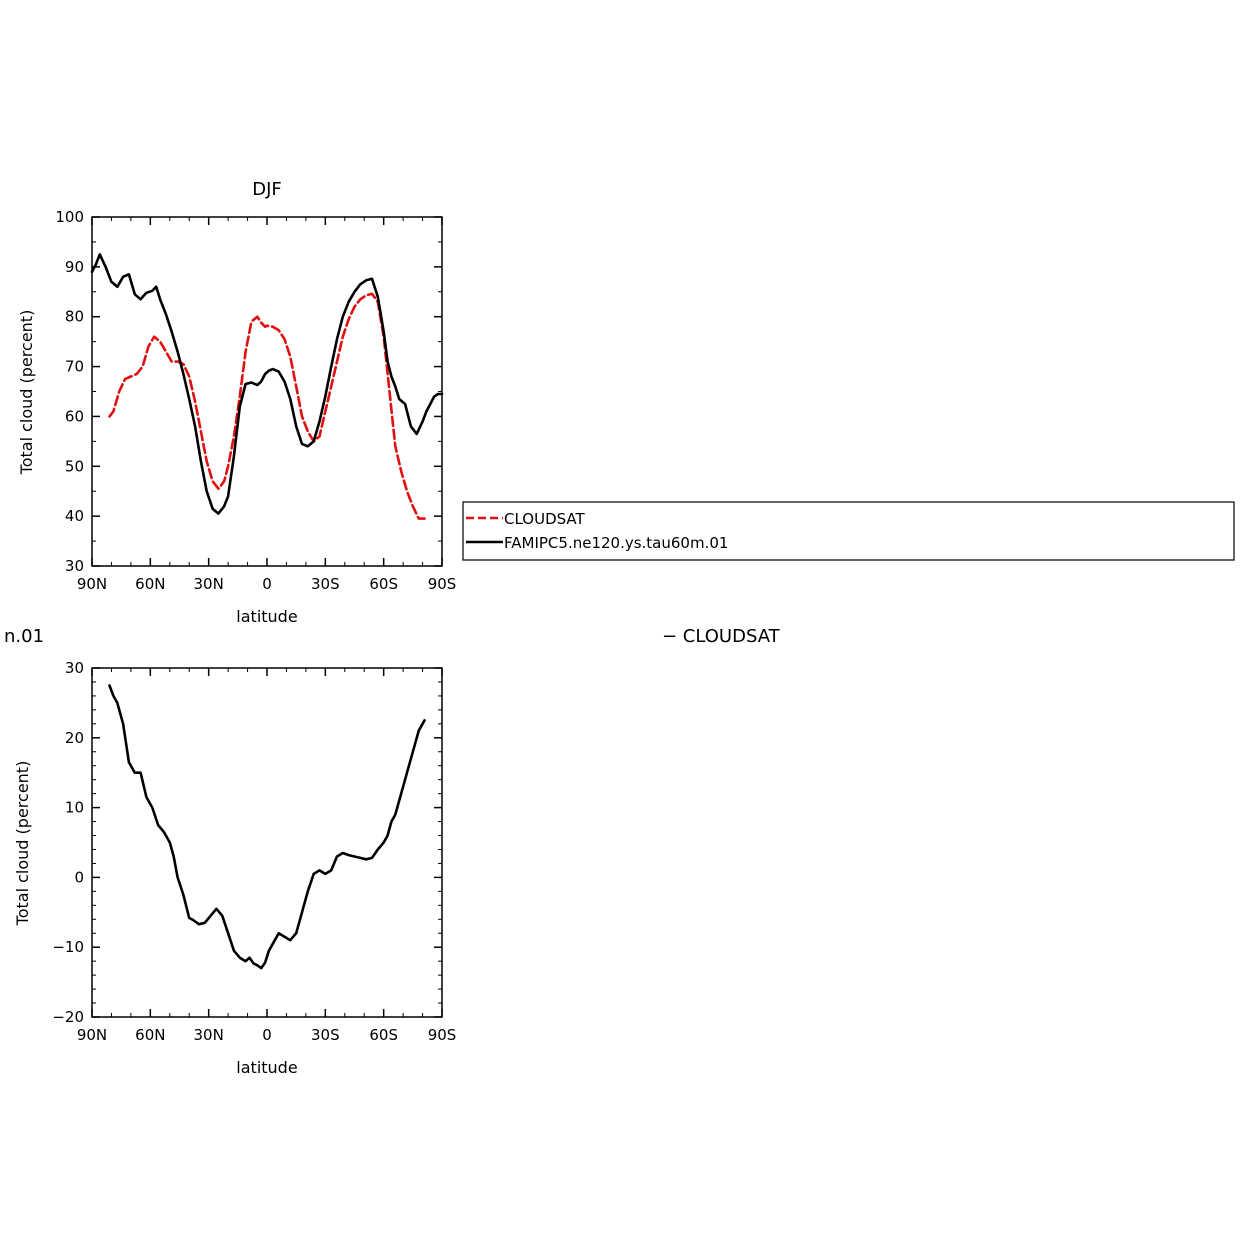  What do you see at coordinates (266, 616) in the screenshot?
I see `top-panel-x-axis-title: latitude` at bounding box center [266, 616].